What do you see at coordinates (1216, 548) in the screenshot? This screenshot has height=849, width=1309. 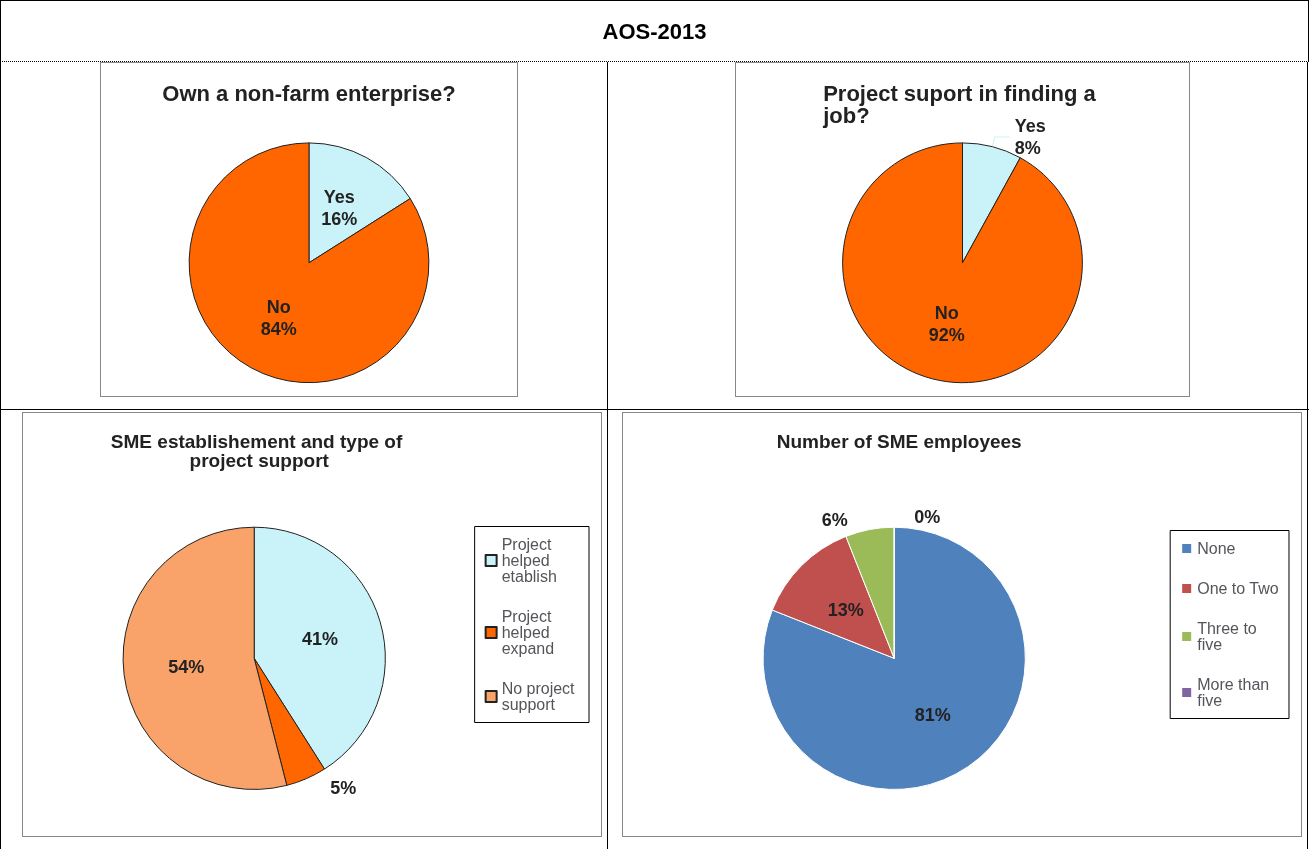 I see `legend-label: None` at bounding box center [1216, 548].